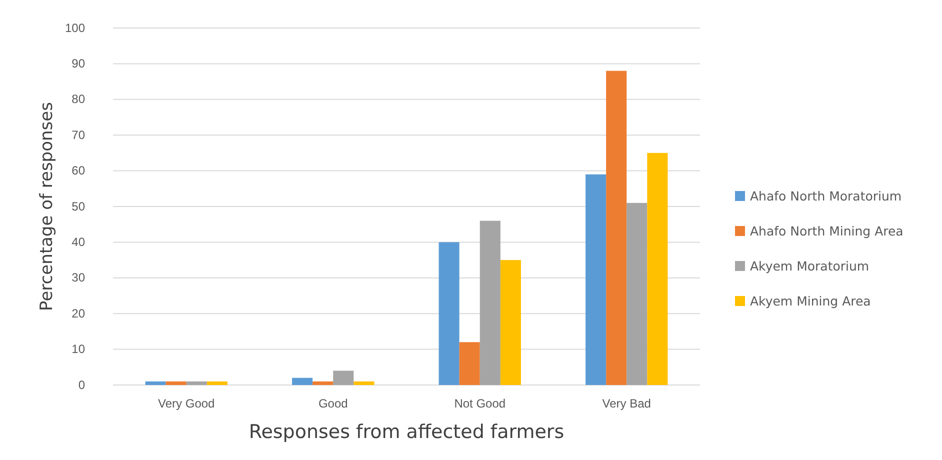  I want to click on legend-label: Ahafo North Mining Area, so click(827, 230).